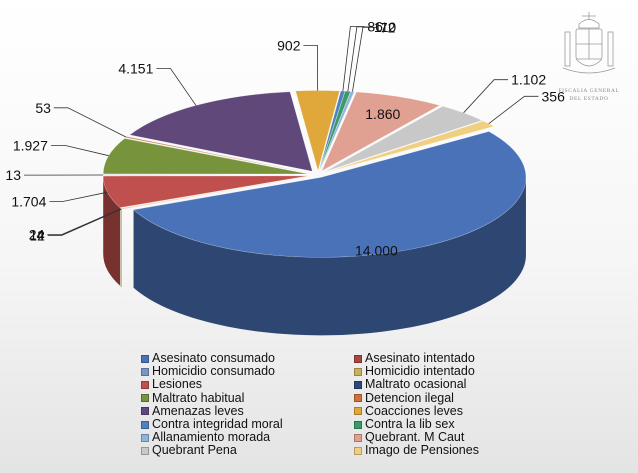 This screenshot has width=638, height=473. I want to click on legend-item: Contra integridad moral, so click(247, 424).